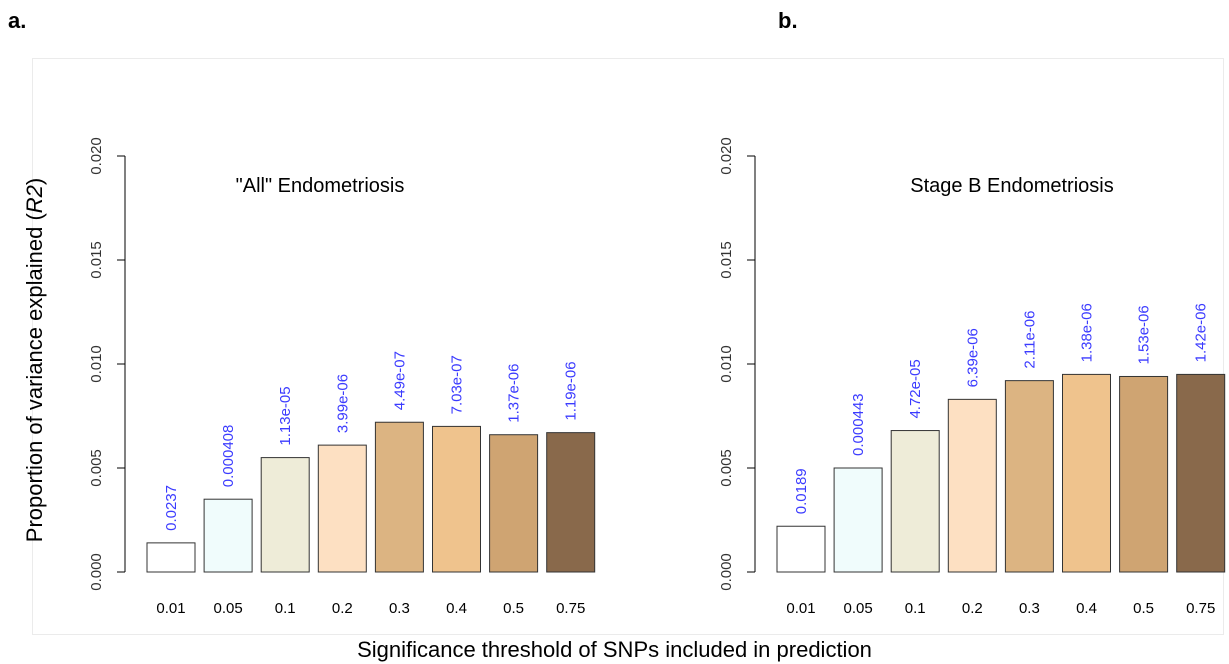 The width and height of the screenshot is (1229, 664). Describe the element at coordinates (34, 199) in the screenshot. I see `y-axis-title-italic: R2` at that location.